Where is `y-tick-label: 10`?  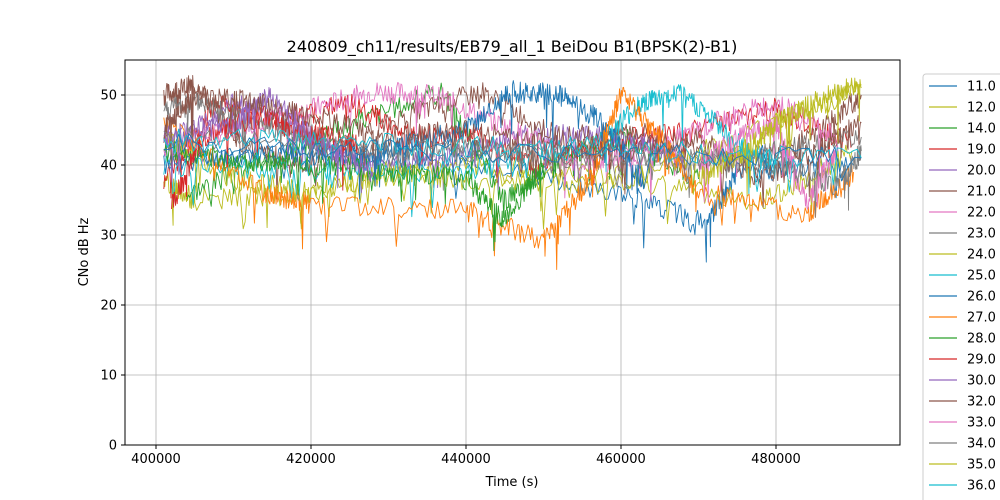
y-tick-label: 10 is located at coordinates (108, 376).